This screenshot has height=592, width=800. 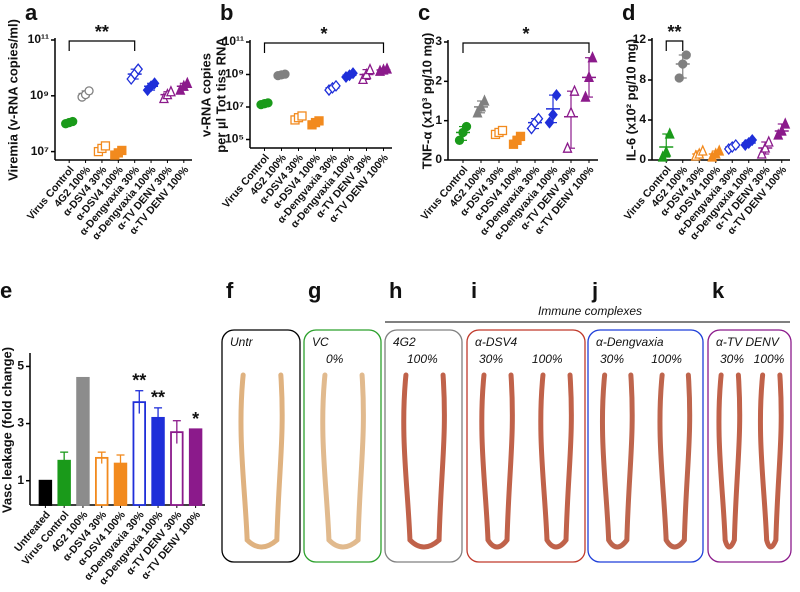 I want to click on y-tick-label: 4, so click(x=642, y=119).